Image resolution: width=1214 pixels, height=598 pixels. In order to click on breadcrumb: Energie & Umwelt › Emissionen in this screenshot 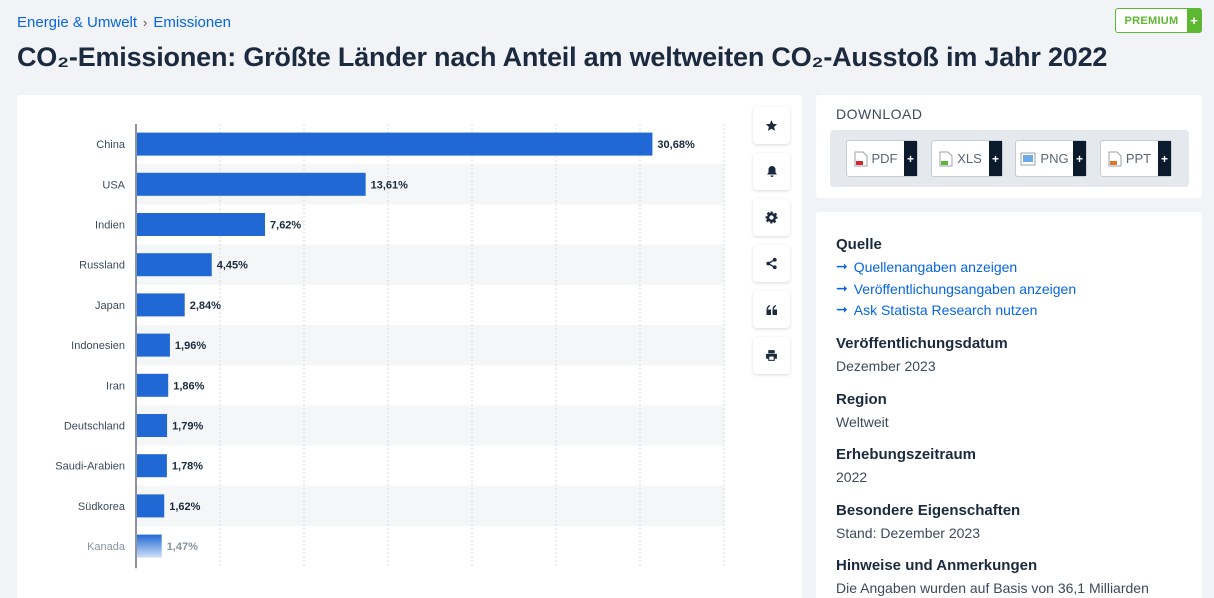, I will do `click(124, 22)`.